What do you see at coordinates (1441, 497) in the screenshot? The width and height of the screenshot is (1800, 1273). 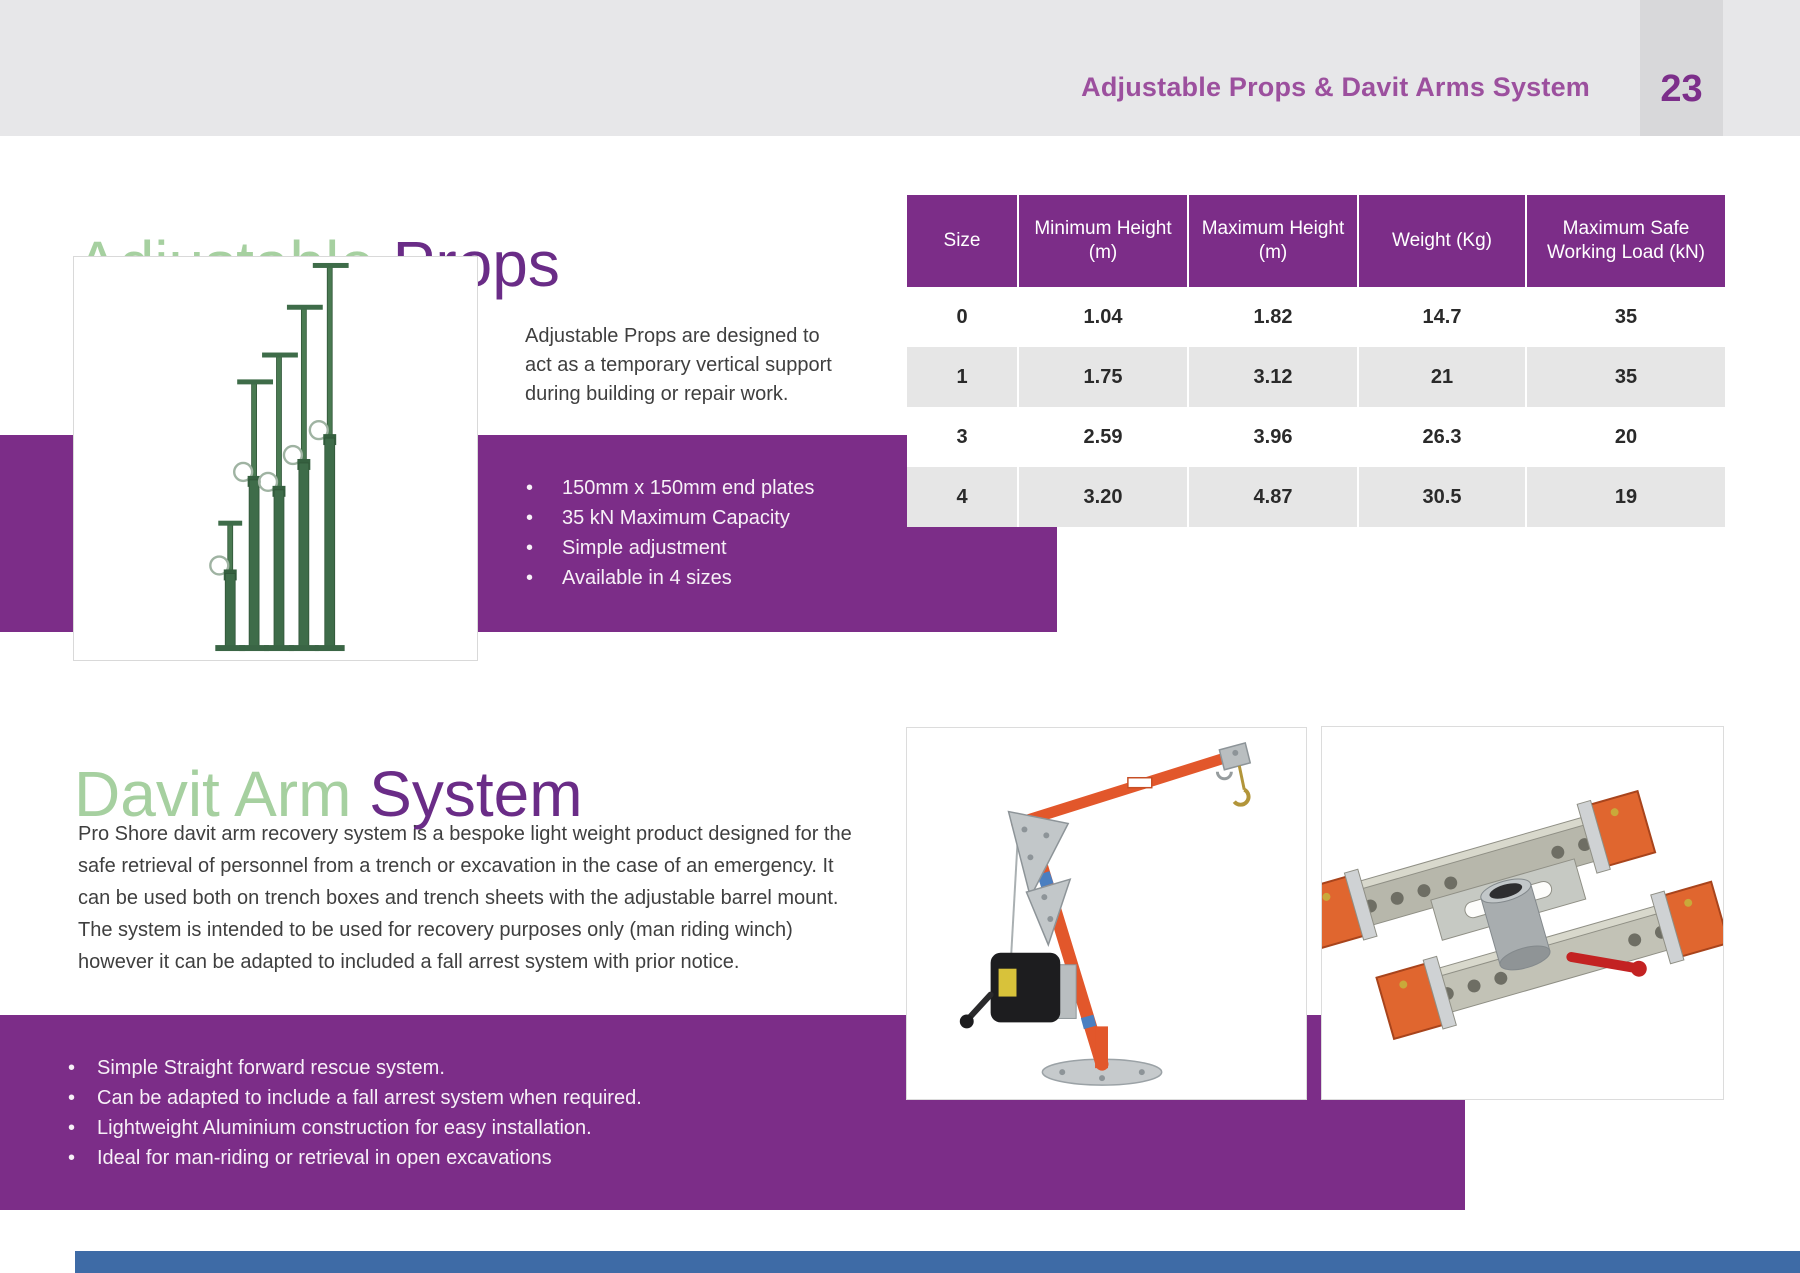 I see `table-cell: 30.5` at bounding box center [1441, 497].